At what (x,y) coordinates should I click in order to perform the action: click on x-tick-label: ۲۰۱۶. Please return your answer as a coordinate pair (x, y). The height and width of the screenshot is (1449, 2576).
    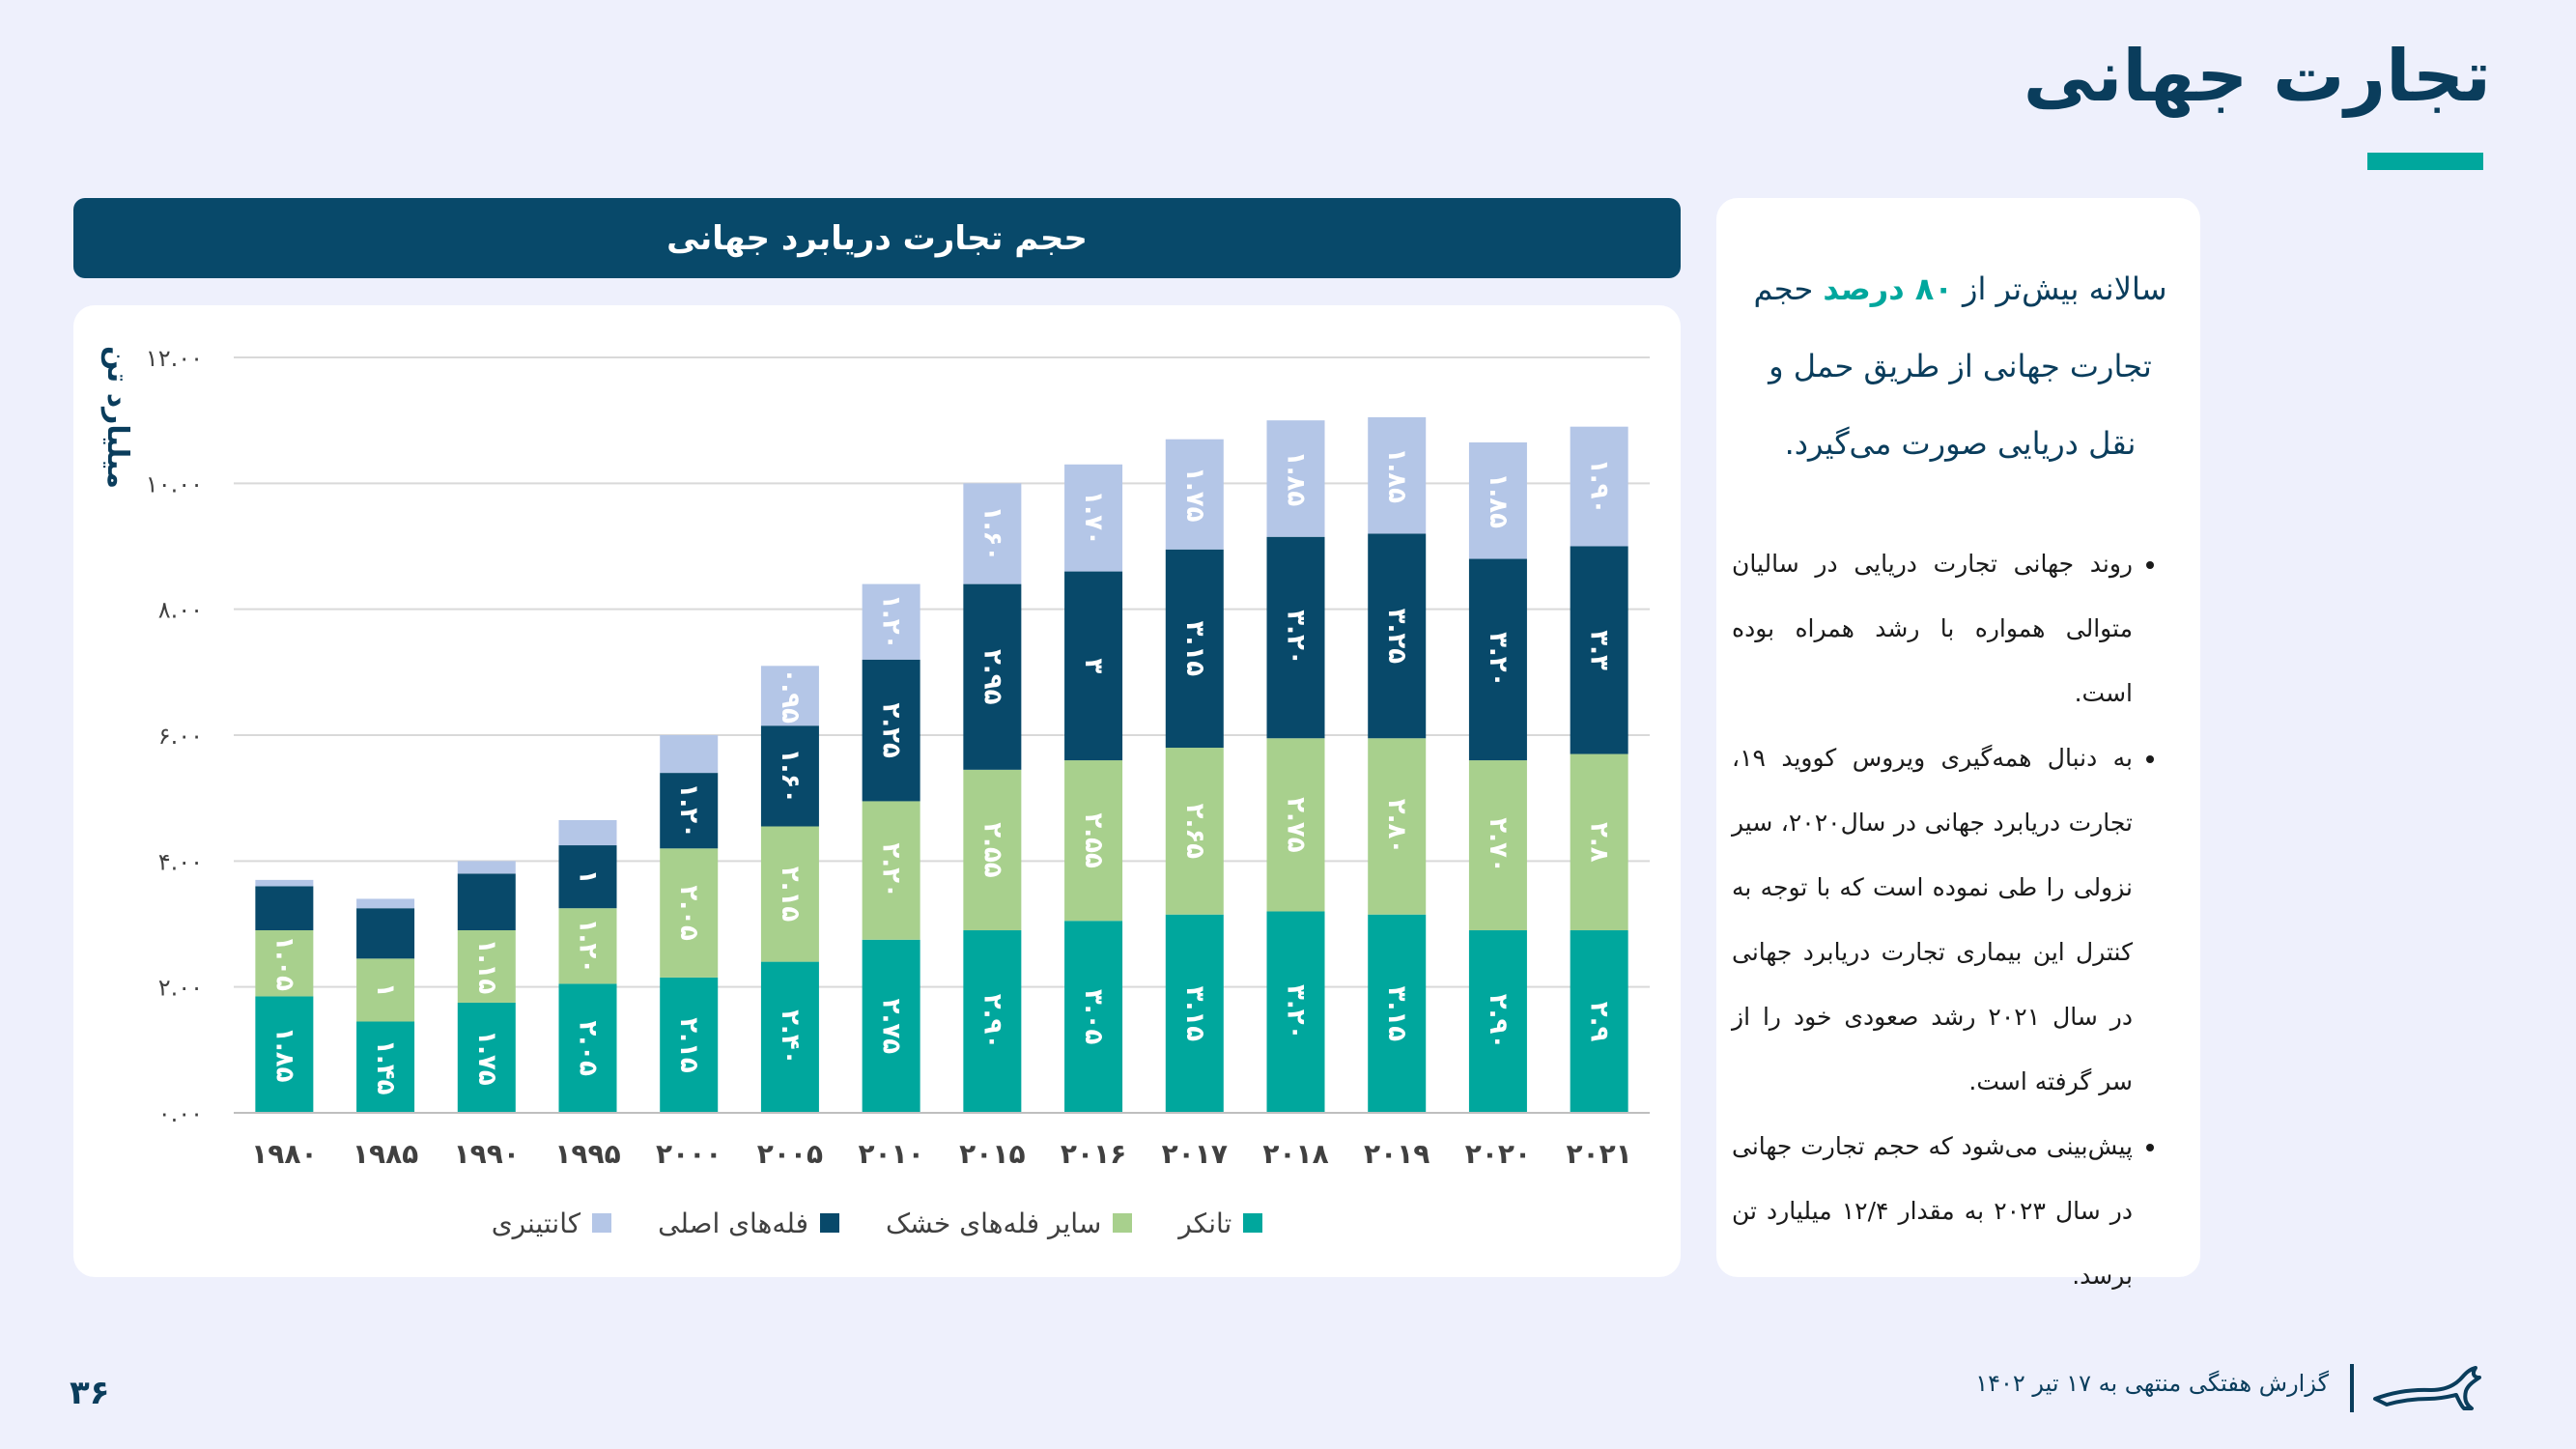
    Looking at the image, I should click on (1093, 1154).